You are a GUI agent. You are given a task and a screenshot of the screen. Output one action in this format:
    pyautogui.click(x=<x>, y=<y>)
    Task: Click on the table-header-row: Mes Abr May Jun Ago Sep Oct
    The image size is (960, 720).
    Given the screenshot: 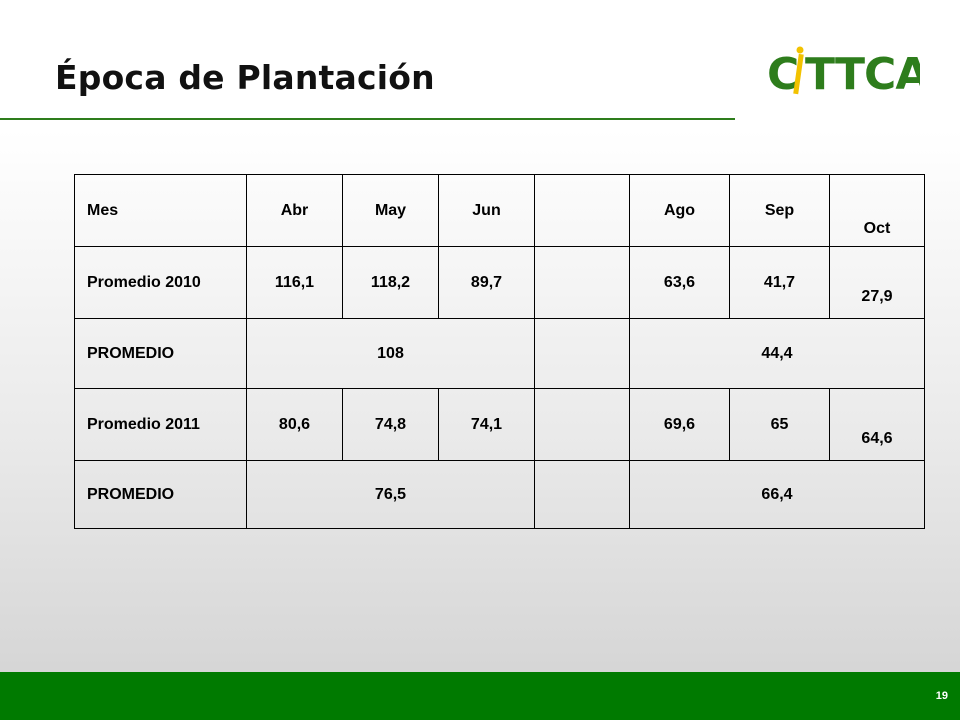 What is the action you would take?
    pyautogui.click(x=499, y=210)
    